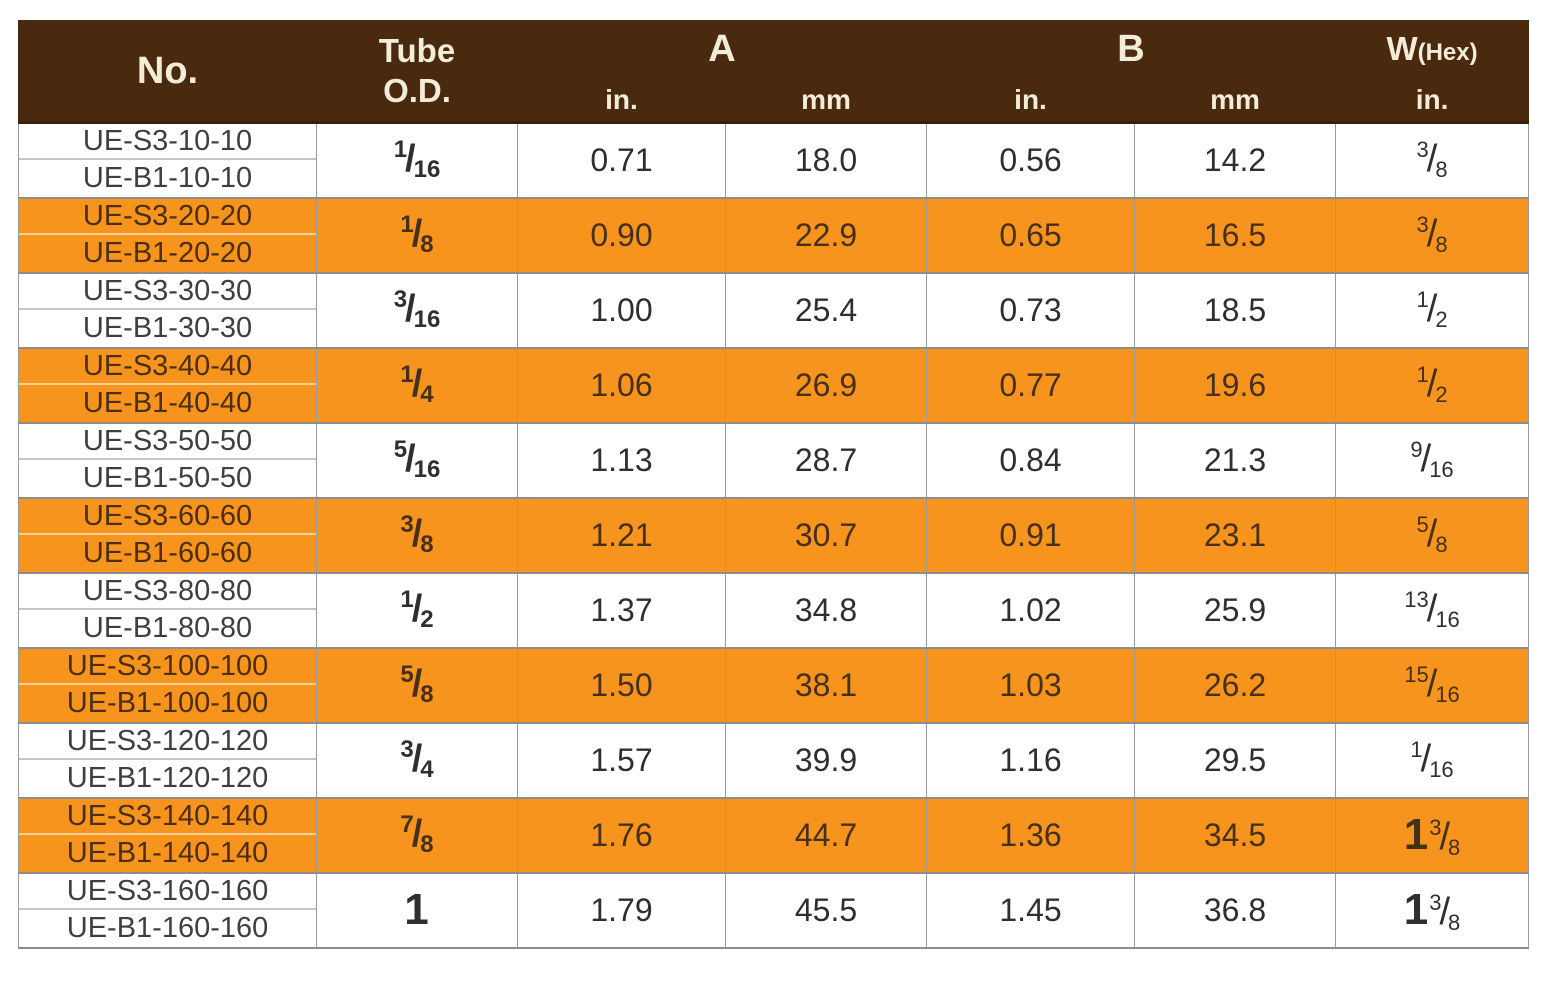  What do you see at coordinates (1235, 610) in the screenshot?
I see `b-mm-value: 25.9` at bounding box center [1235, 610].